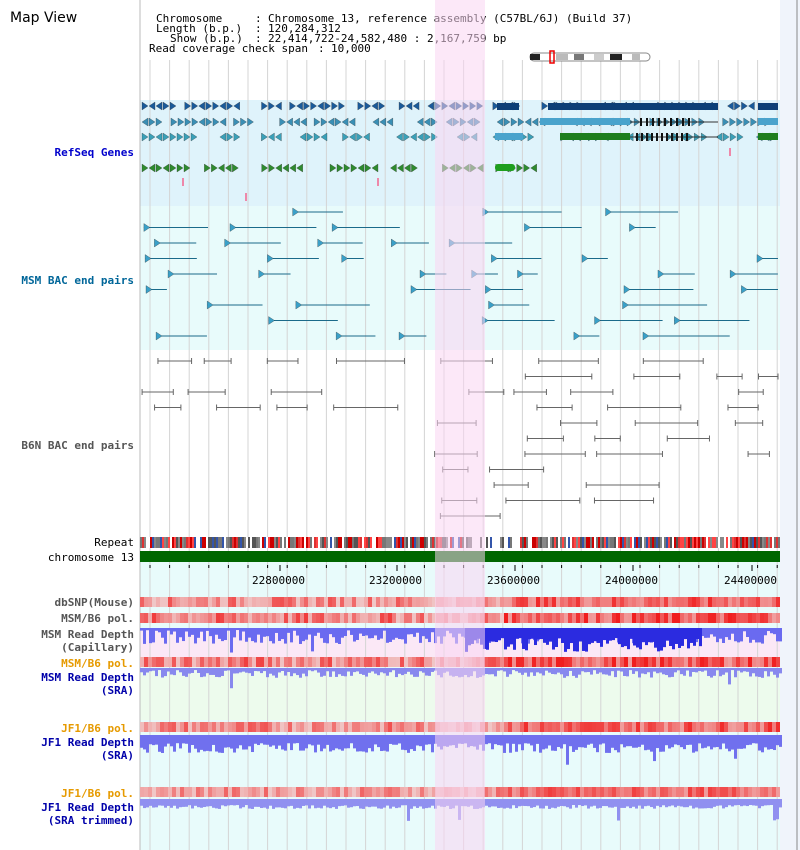  I want to click on gene-exon, so click(647, 122).